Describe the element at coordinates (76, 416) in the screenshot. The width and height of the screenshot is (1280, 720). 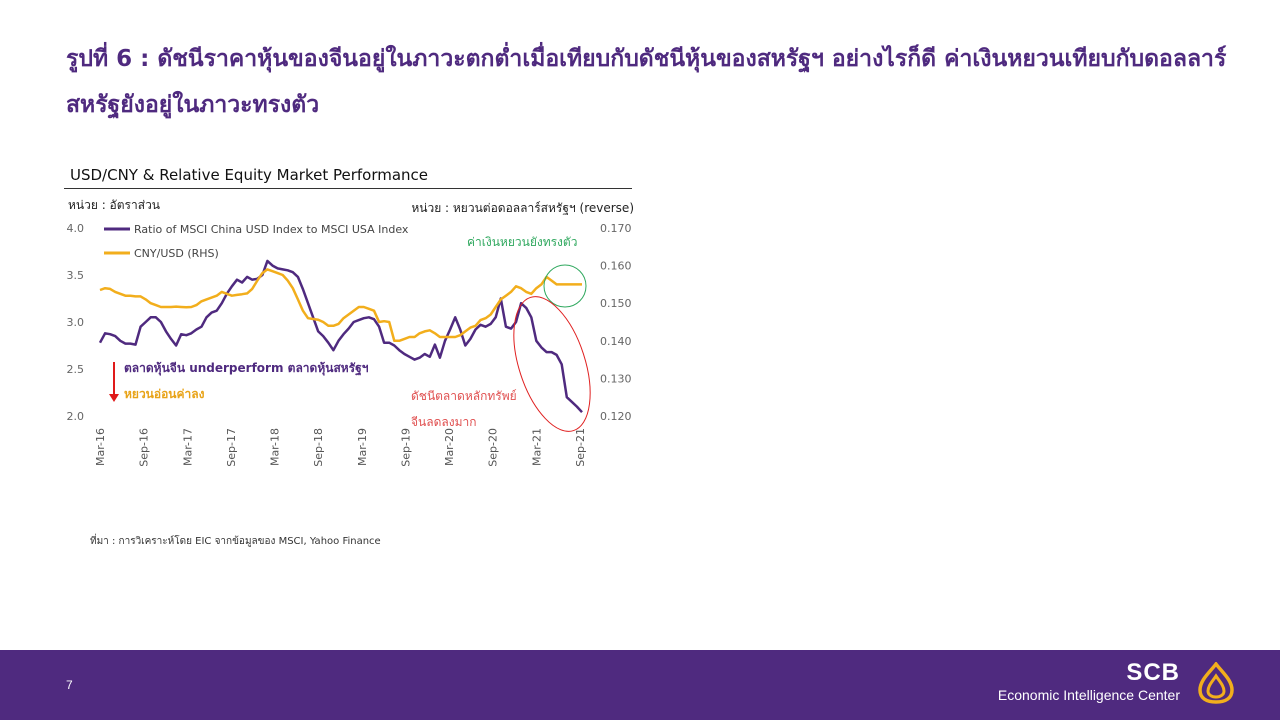
I see `left-tick-label: 2.0` at that location.